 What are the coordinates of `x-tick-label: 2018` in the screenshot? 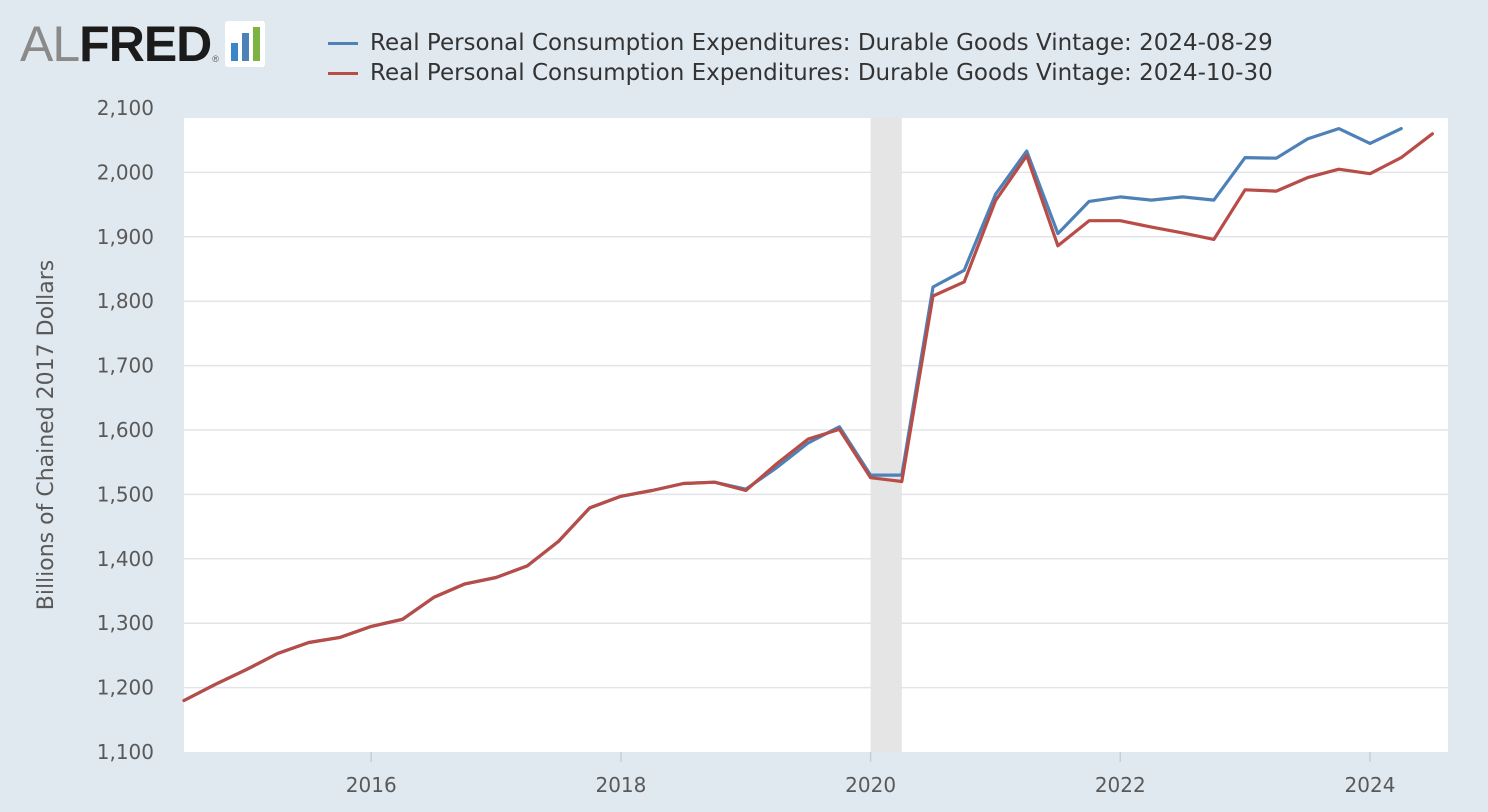 It's located at (620, 785).